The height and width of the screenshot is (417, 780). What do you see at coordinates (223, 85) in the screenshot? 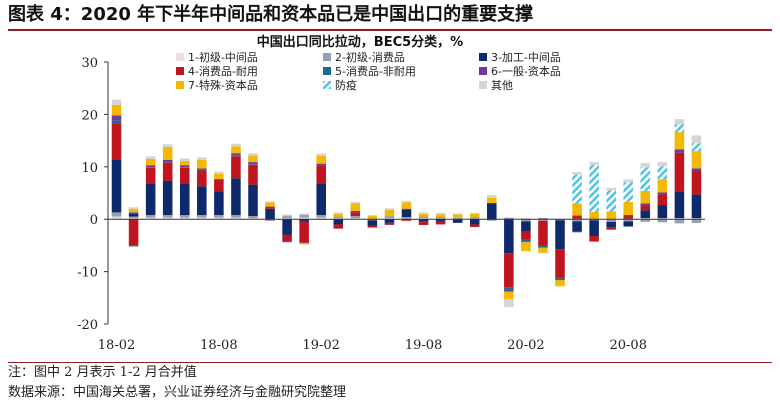
I see `legend-label: 7-特殊-资本品` at bounding box center [223, 85].